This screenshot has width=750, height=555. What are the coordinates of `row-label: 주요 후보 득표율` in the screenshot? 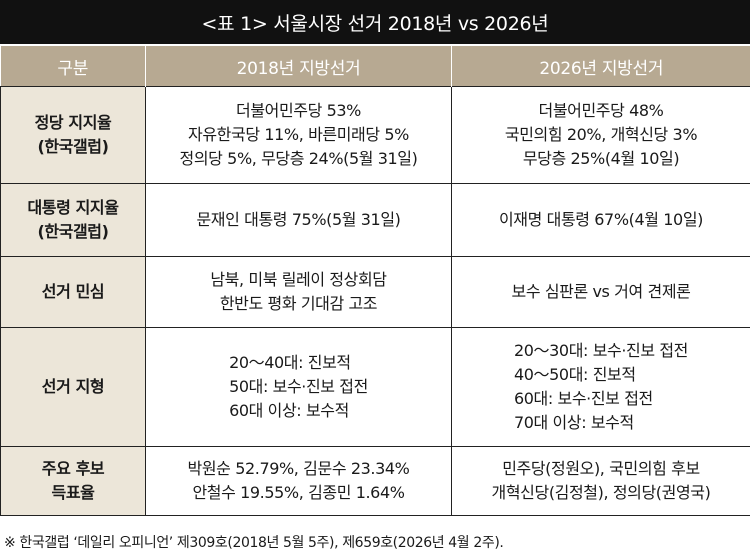 It's located at (73, 481).